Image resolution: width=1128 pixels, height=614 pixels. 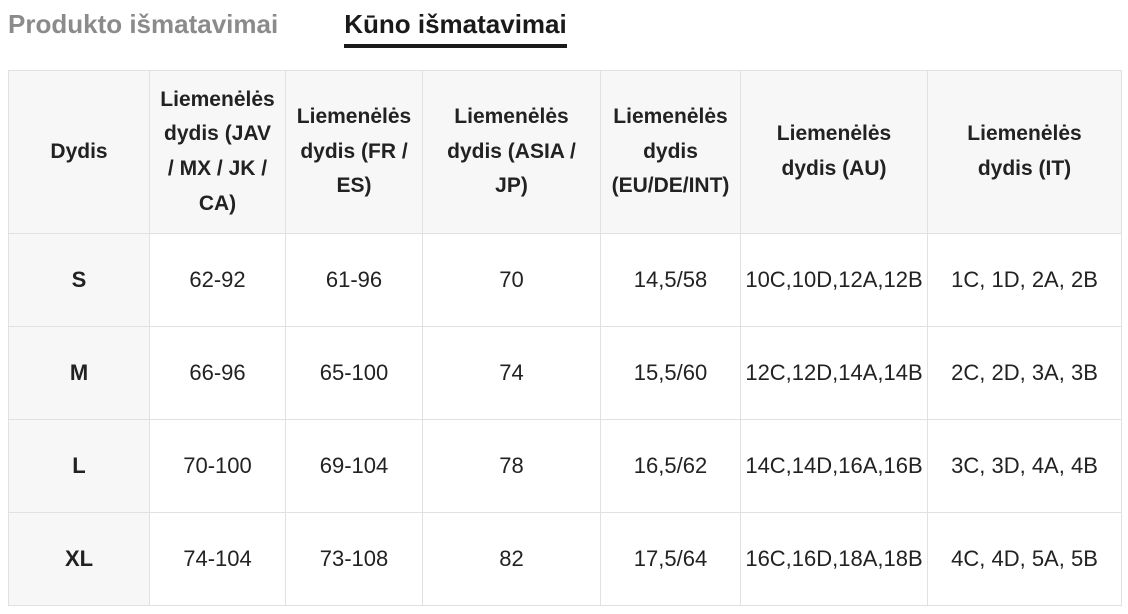 I want to click on column-header: Liemenėlės dydis (EU/DE/INT), so click(x=670, y=151).